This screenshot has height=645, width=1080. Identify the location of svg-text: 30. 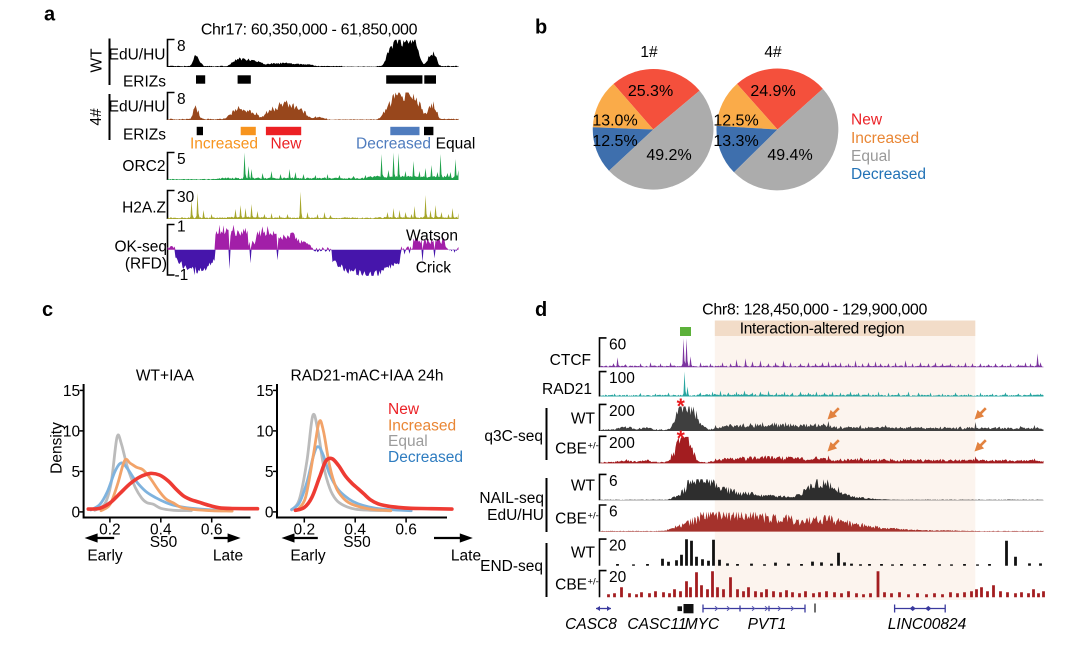
(186, 197).